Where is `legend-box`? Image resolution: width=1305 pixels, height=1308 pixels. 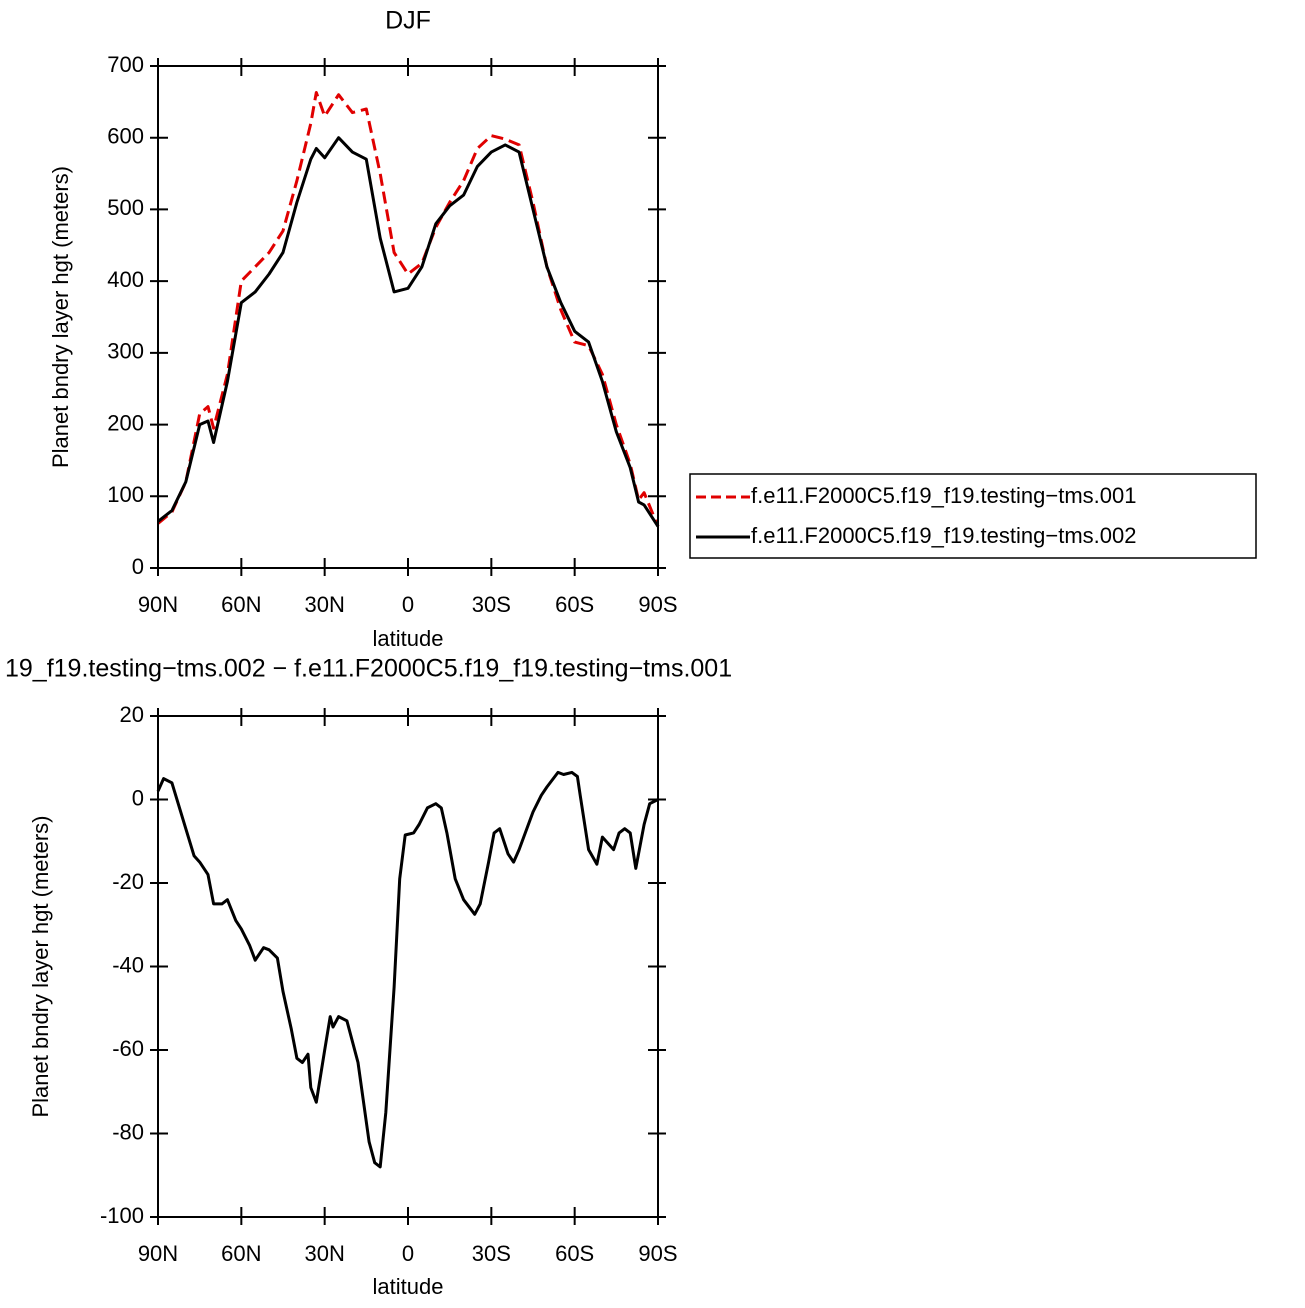 legend-box is located at coordinates (973, 516).